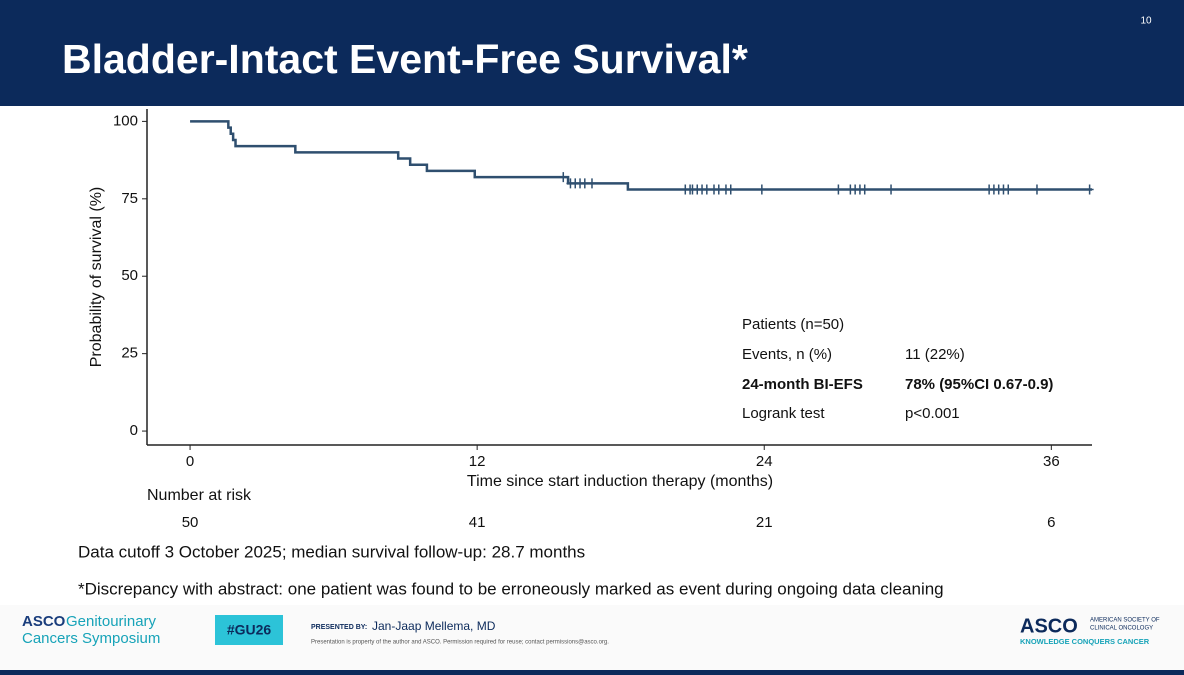  I want to click on stats-cell: Events, n (%), so click(787, 354).